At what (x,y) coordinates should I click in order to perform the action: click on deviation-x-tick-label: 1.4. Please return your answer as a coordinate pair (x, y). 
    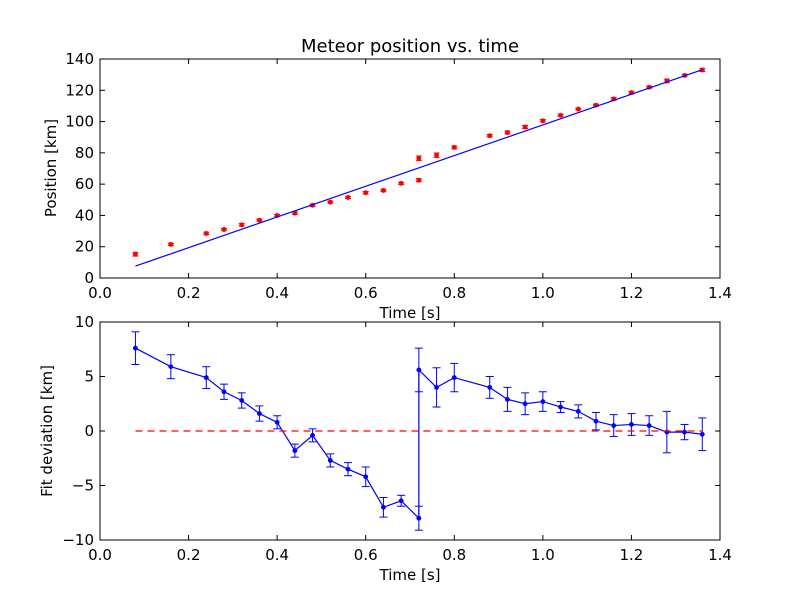
    Looking at the image, I should click on (720, 555).